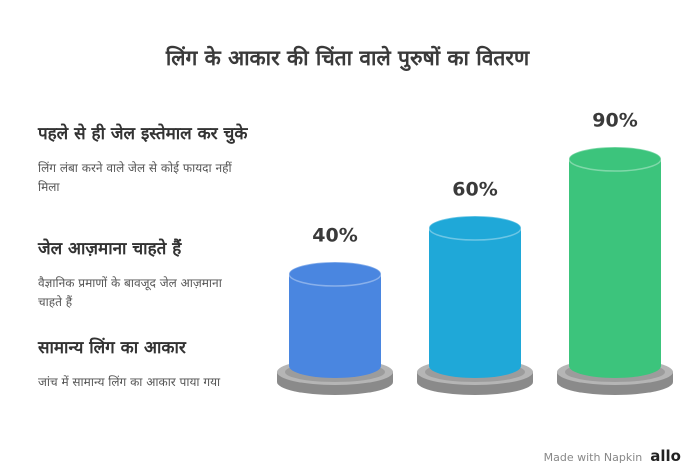  What do you see at coordinates (129, 382) in the screenshot?
I see `item-description: जांच में सामान्य लिंग का आकार पाया गया` at bounding box center [129, 382].